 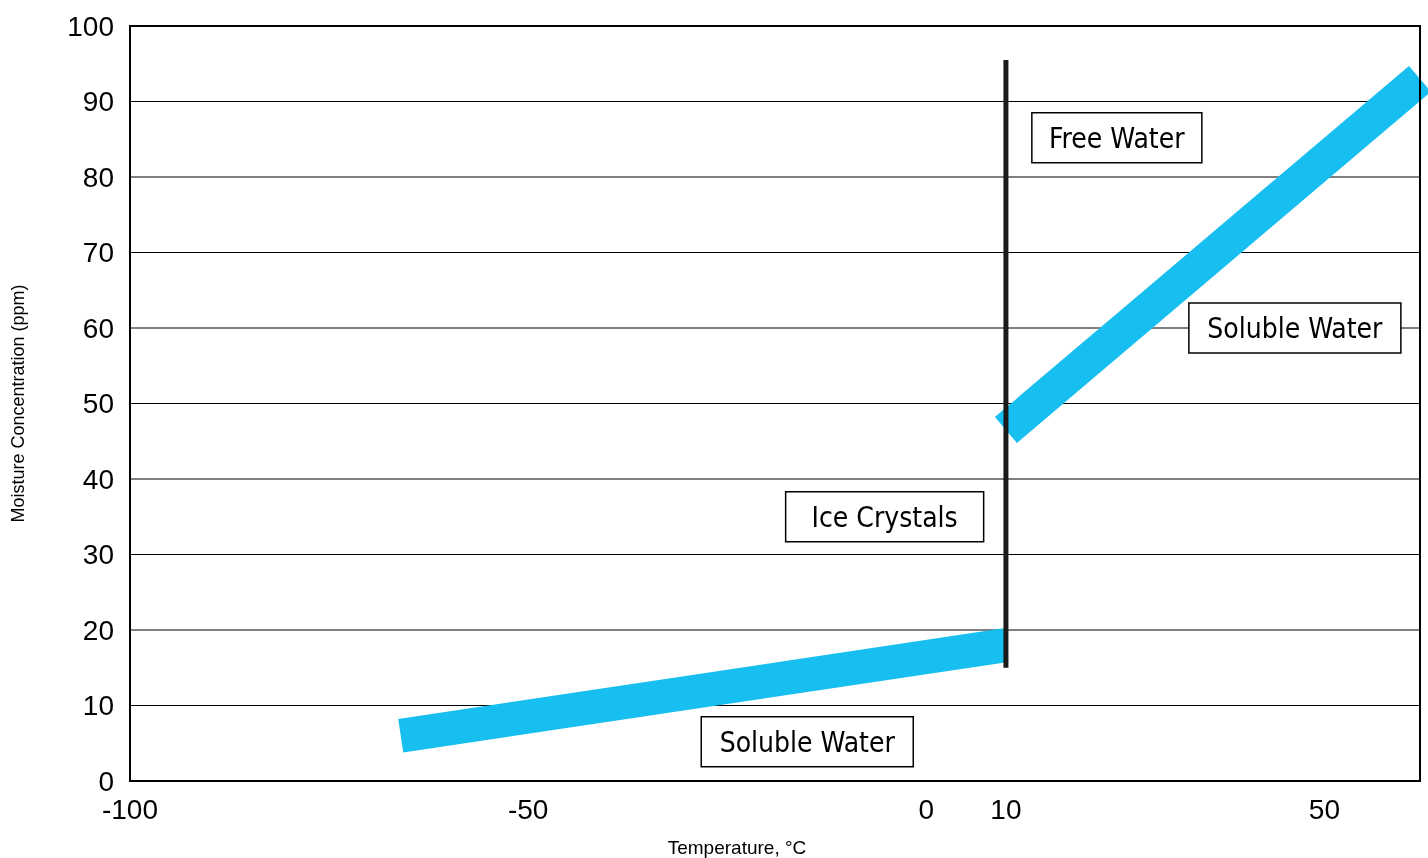 I want to click on y-tick-label: 20, so click(x=98, y=630).